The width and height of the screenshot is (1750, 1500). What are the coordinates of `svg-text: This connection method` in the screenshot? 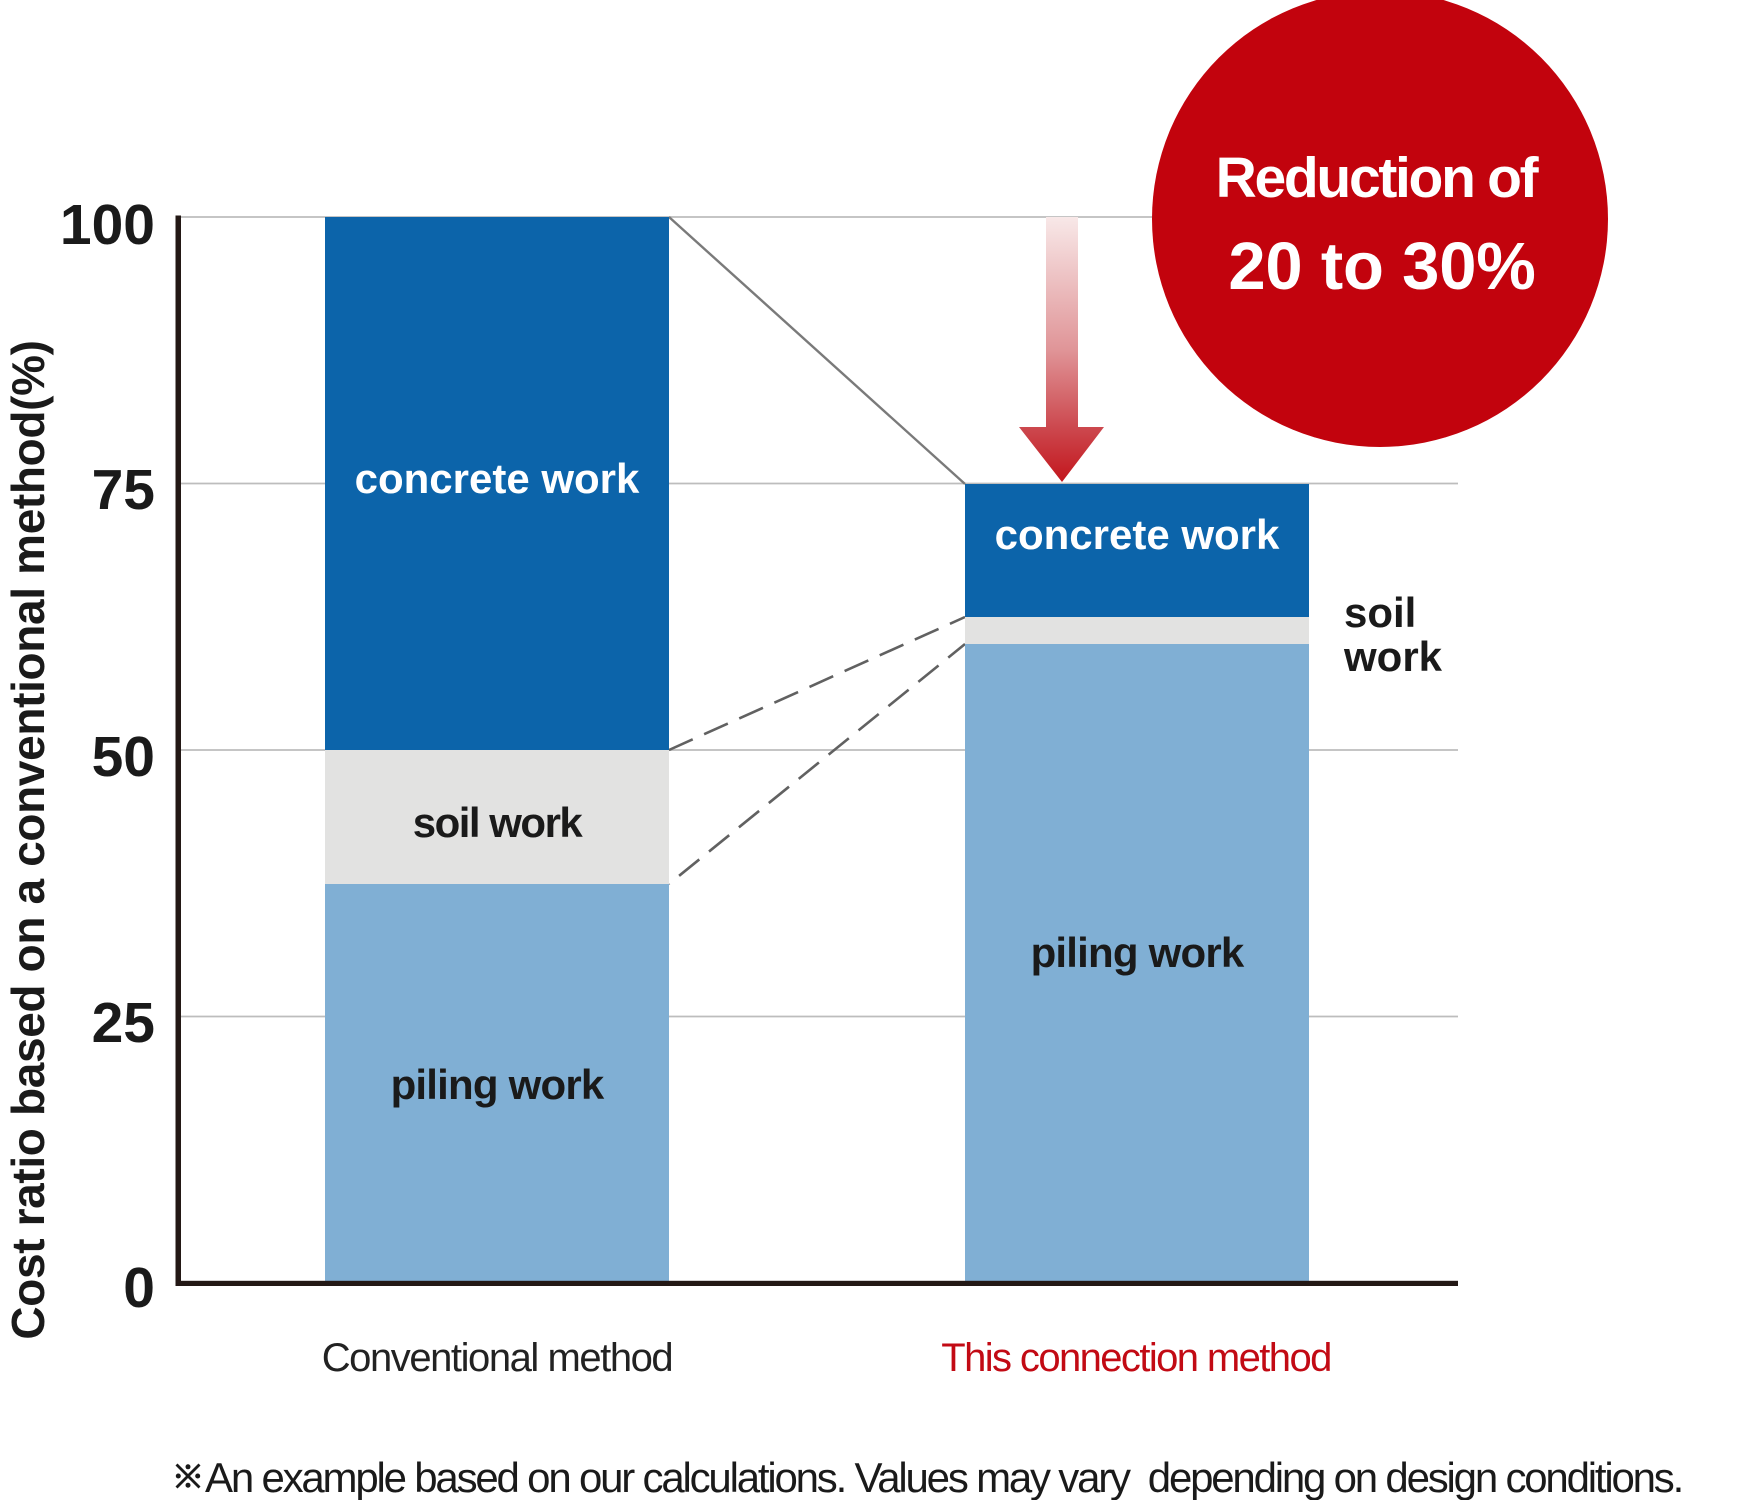 It's located at (1136, 1358).